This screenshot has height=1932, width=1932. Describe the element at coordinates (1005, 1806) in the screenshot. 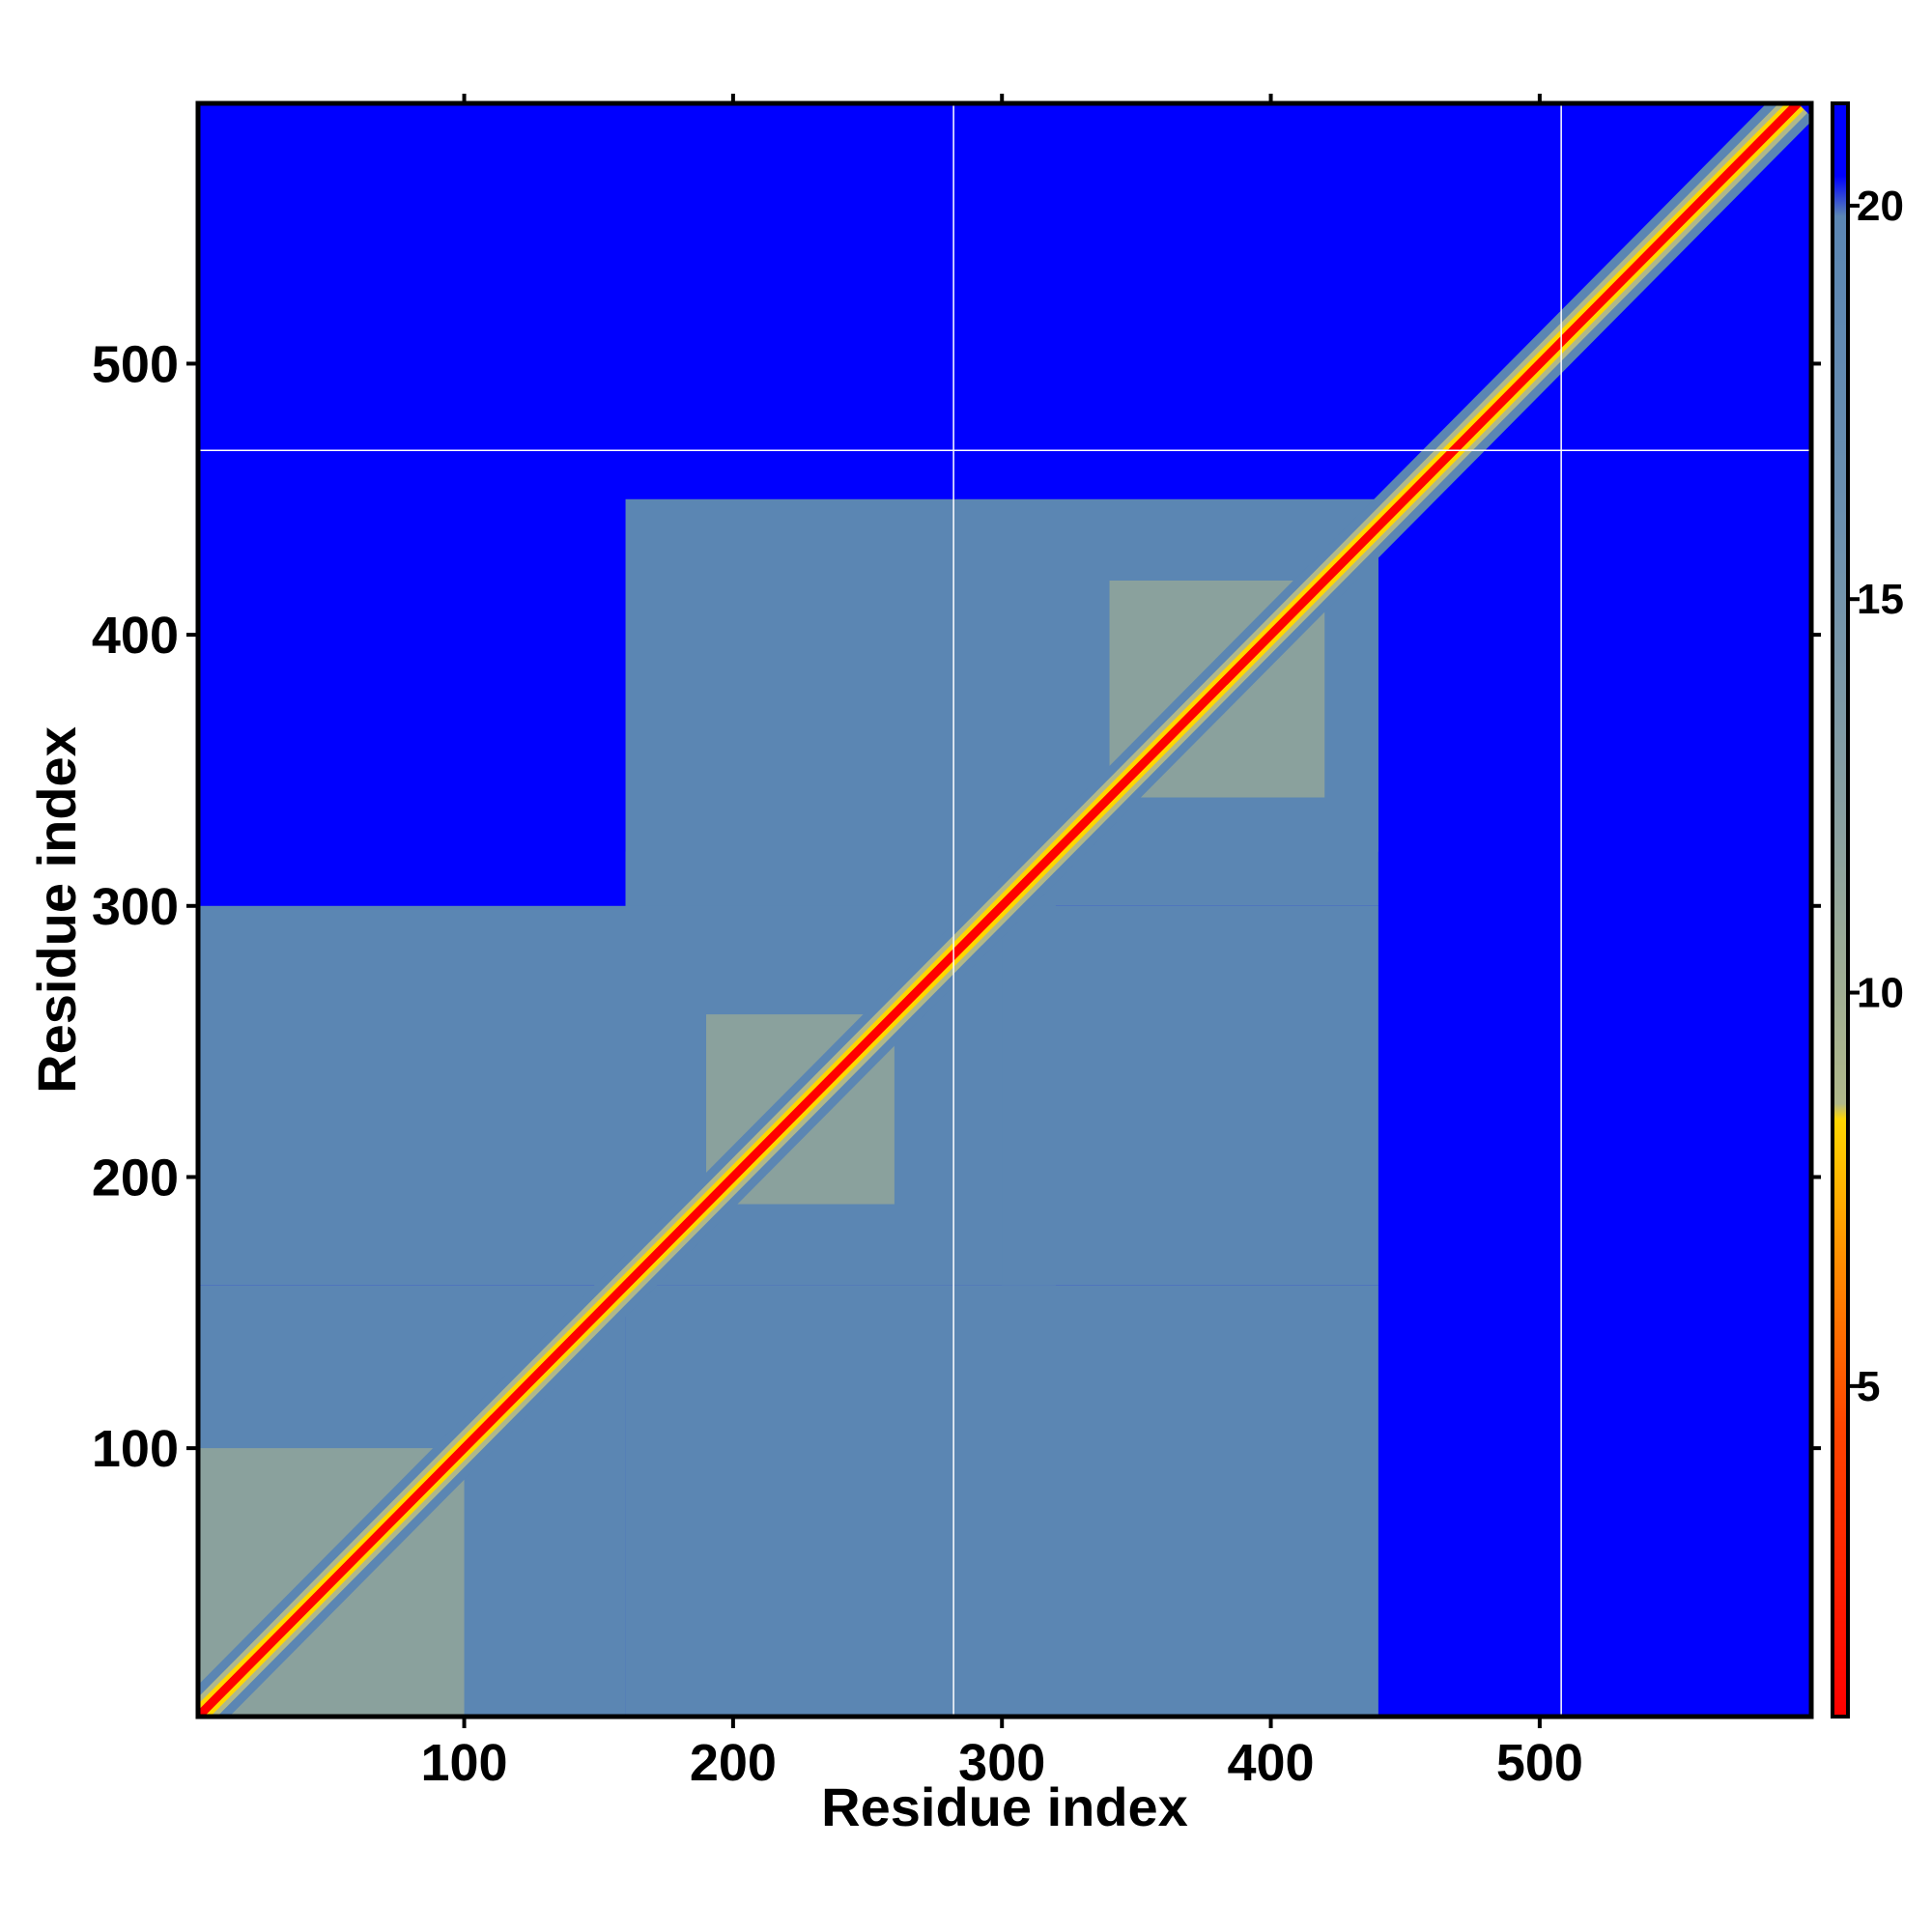

I see `x-axis-title: Residue index` at that location.